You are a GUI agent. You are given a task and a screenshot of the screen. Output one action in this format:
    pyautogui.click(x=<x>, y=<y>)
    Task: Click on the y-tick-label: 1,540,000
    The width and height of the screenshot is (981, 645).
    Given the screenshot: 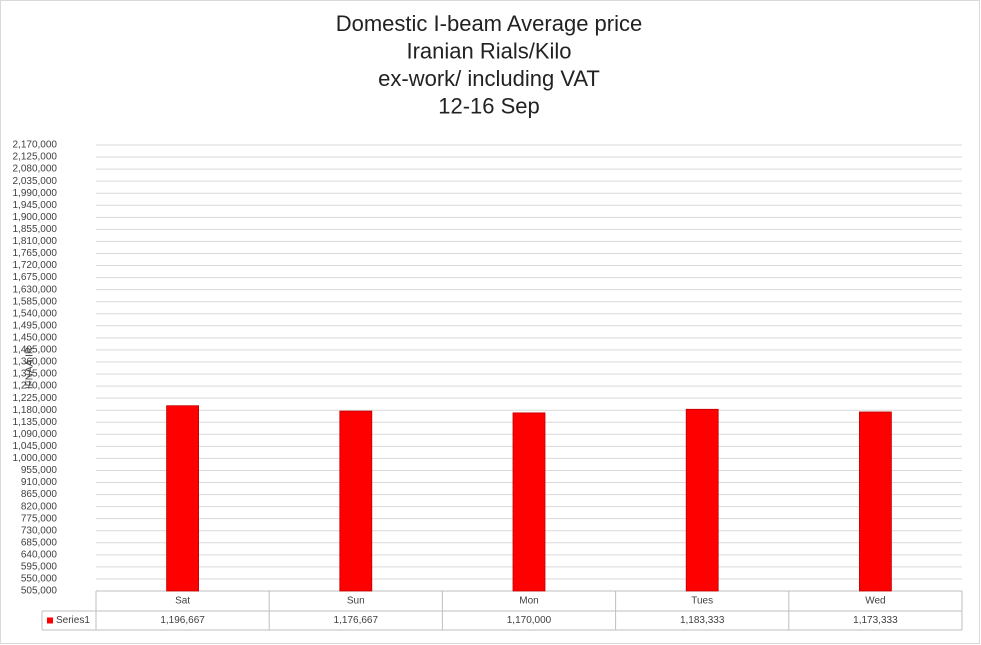 What is the action you would take?
    pyautogui.click(x=35, y=313)
    